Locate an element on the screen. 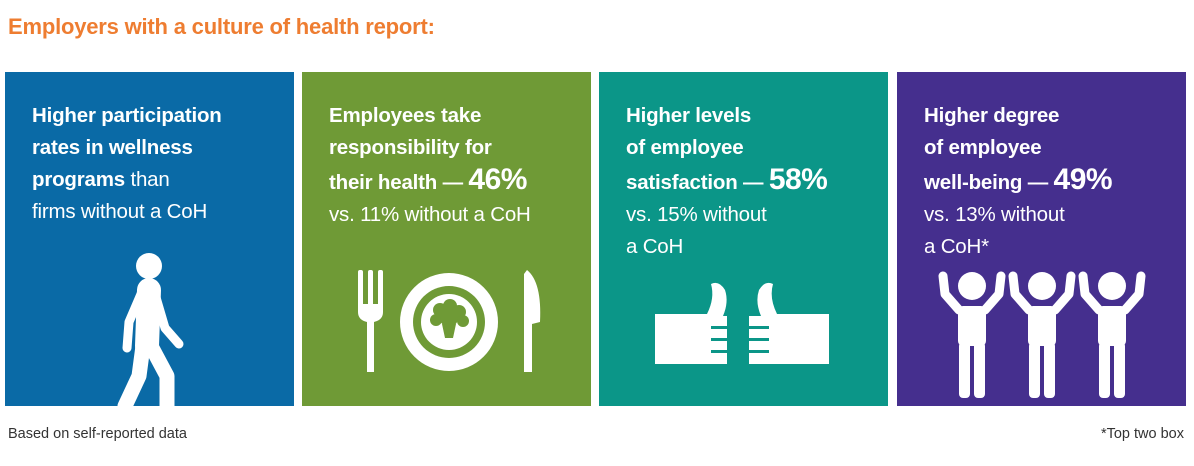 Image resolution: width=1194 pixels, height=466 pixels. stat-value: 46% is located at coordinates (497, 179).